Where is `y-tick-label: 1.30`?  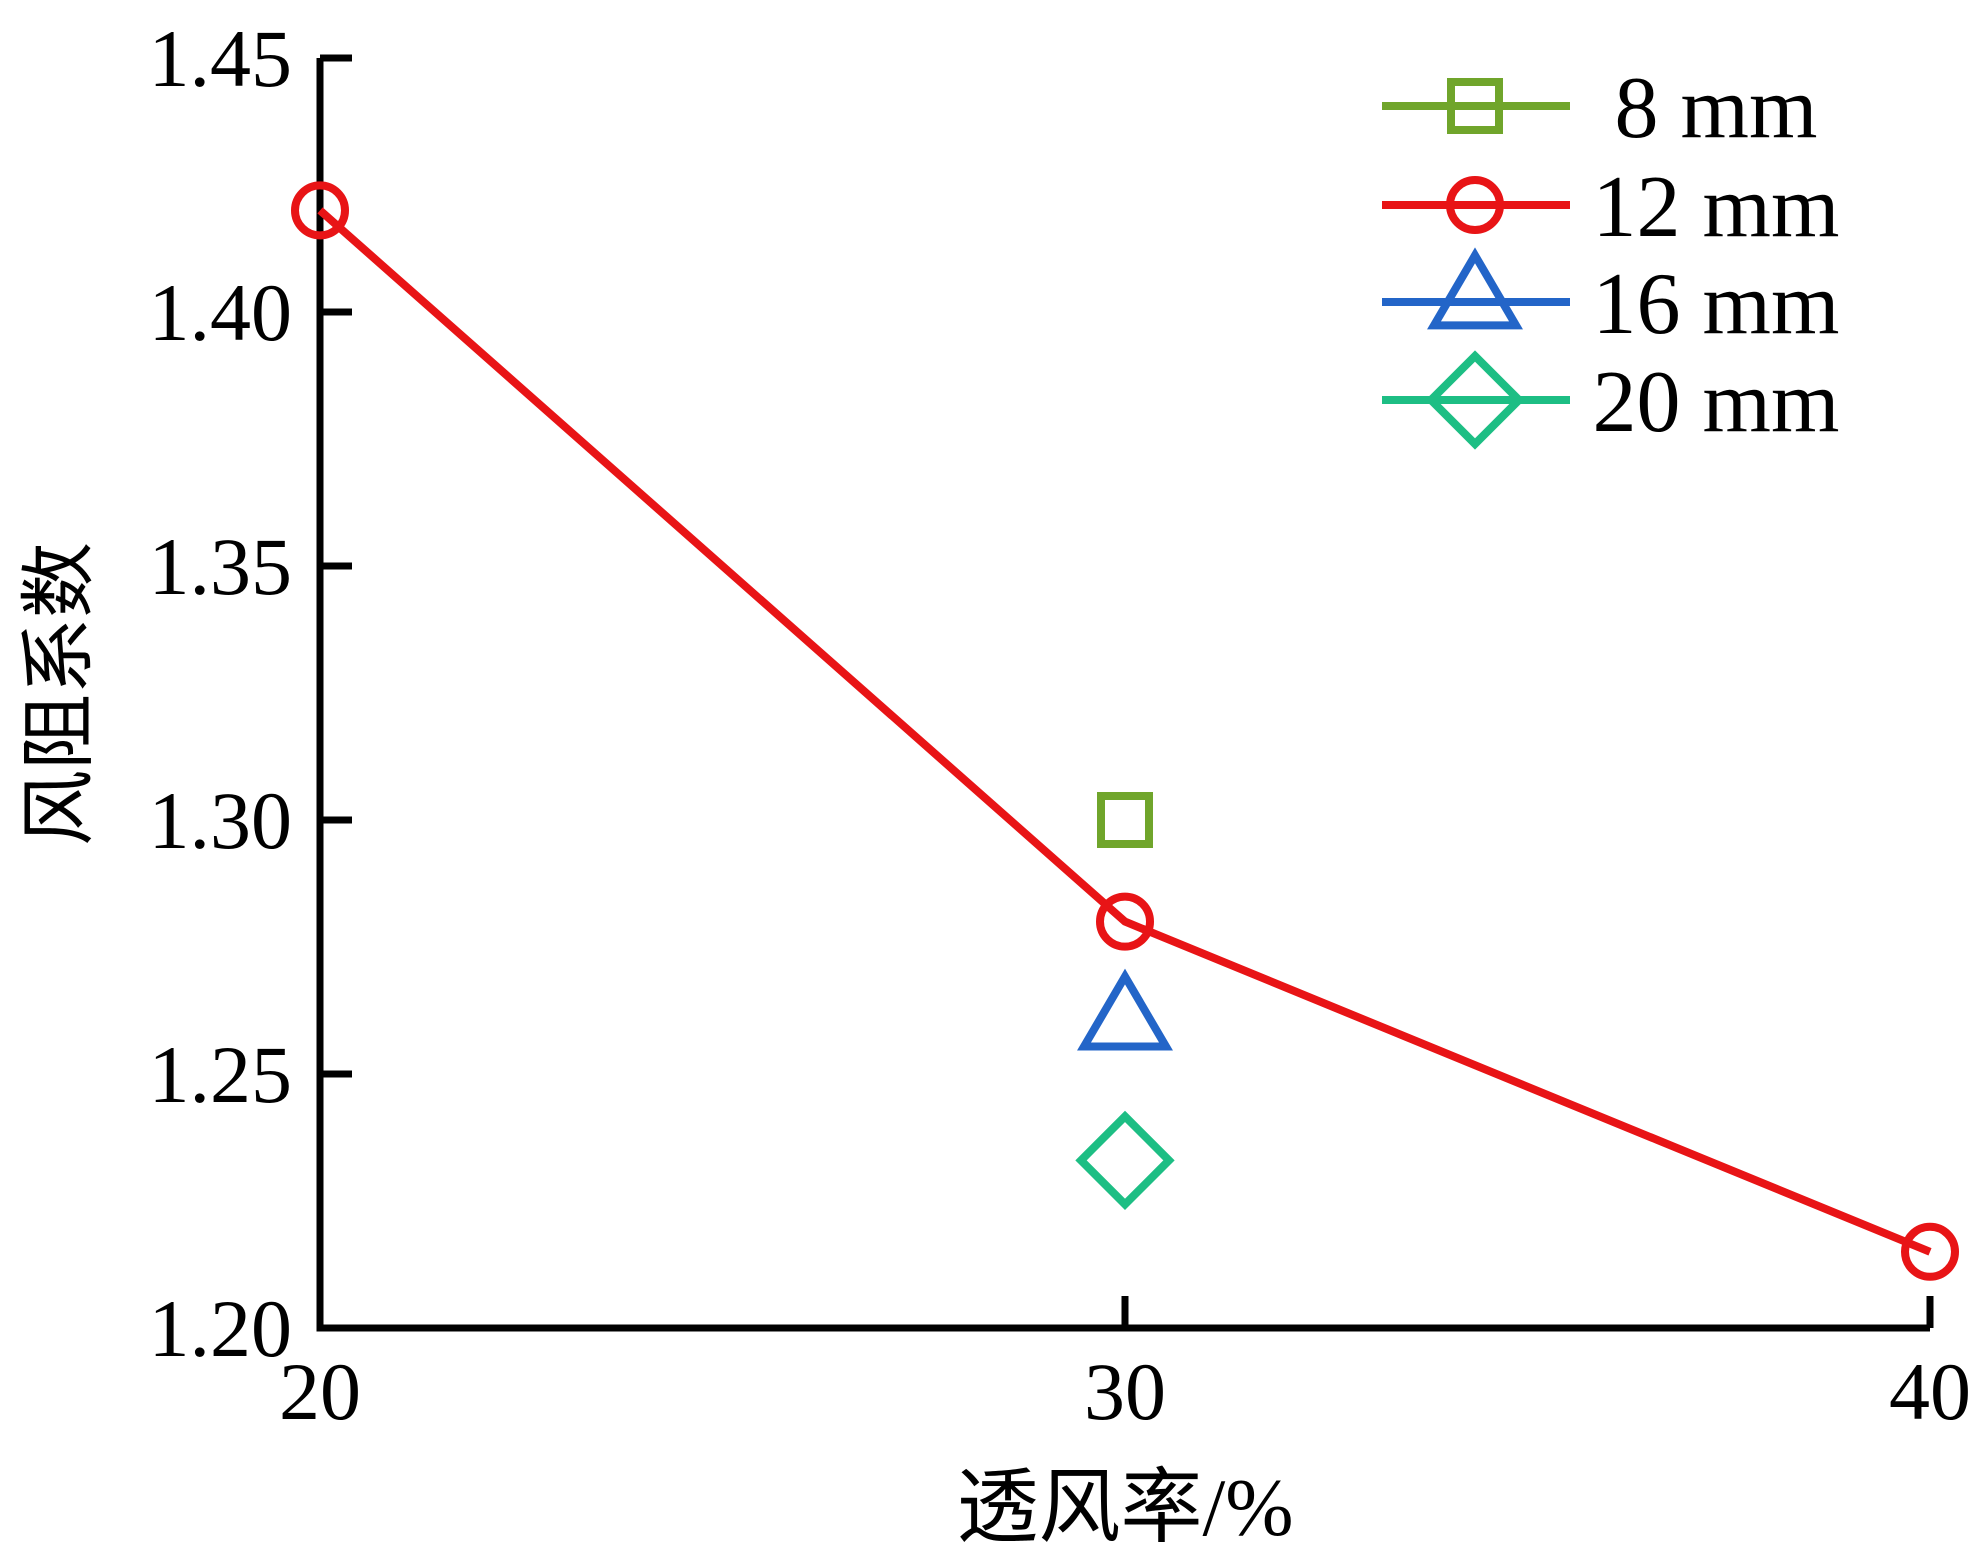 y-tick-label: 1.30 is located at coordinates (221, 820).